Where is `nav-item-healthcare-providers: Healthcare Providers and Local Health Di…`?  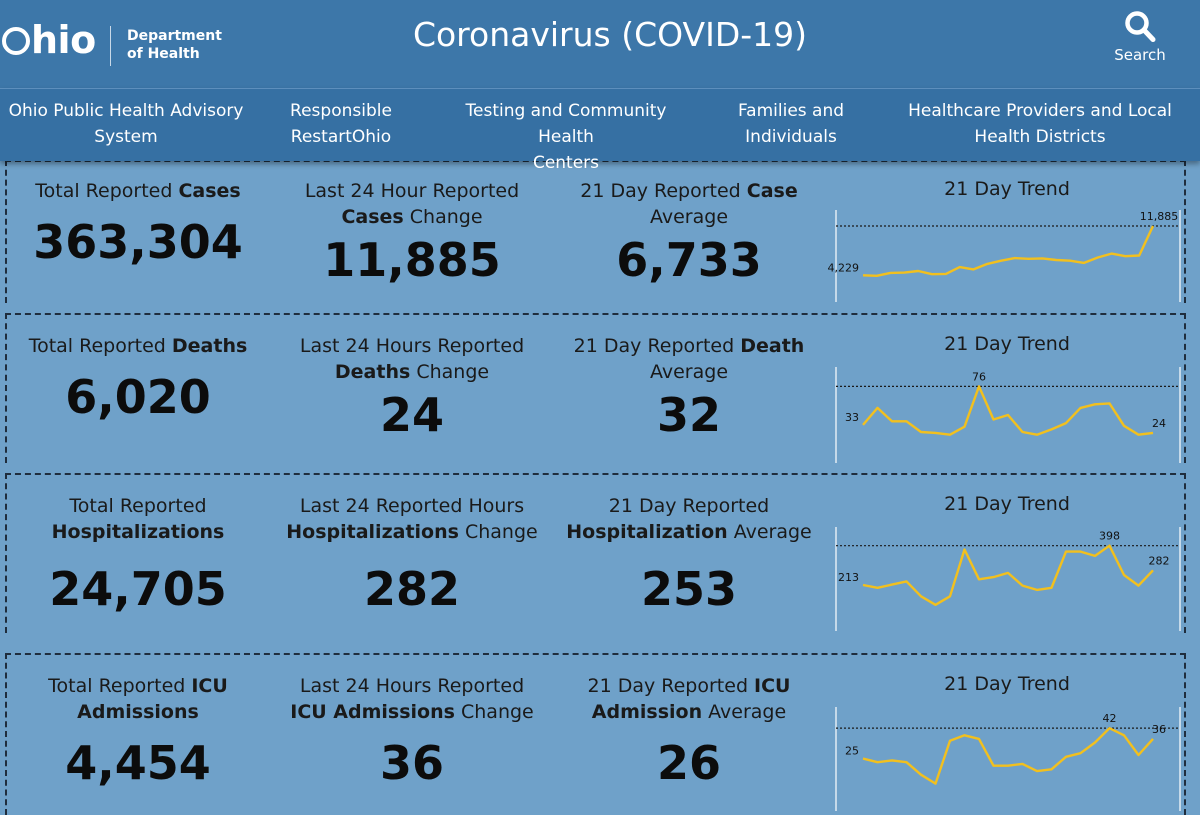
nav-item-healthcare-providers: Healthcare Providers and Local Health Di… is located at coordinates (1040, 124).